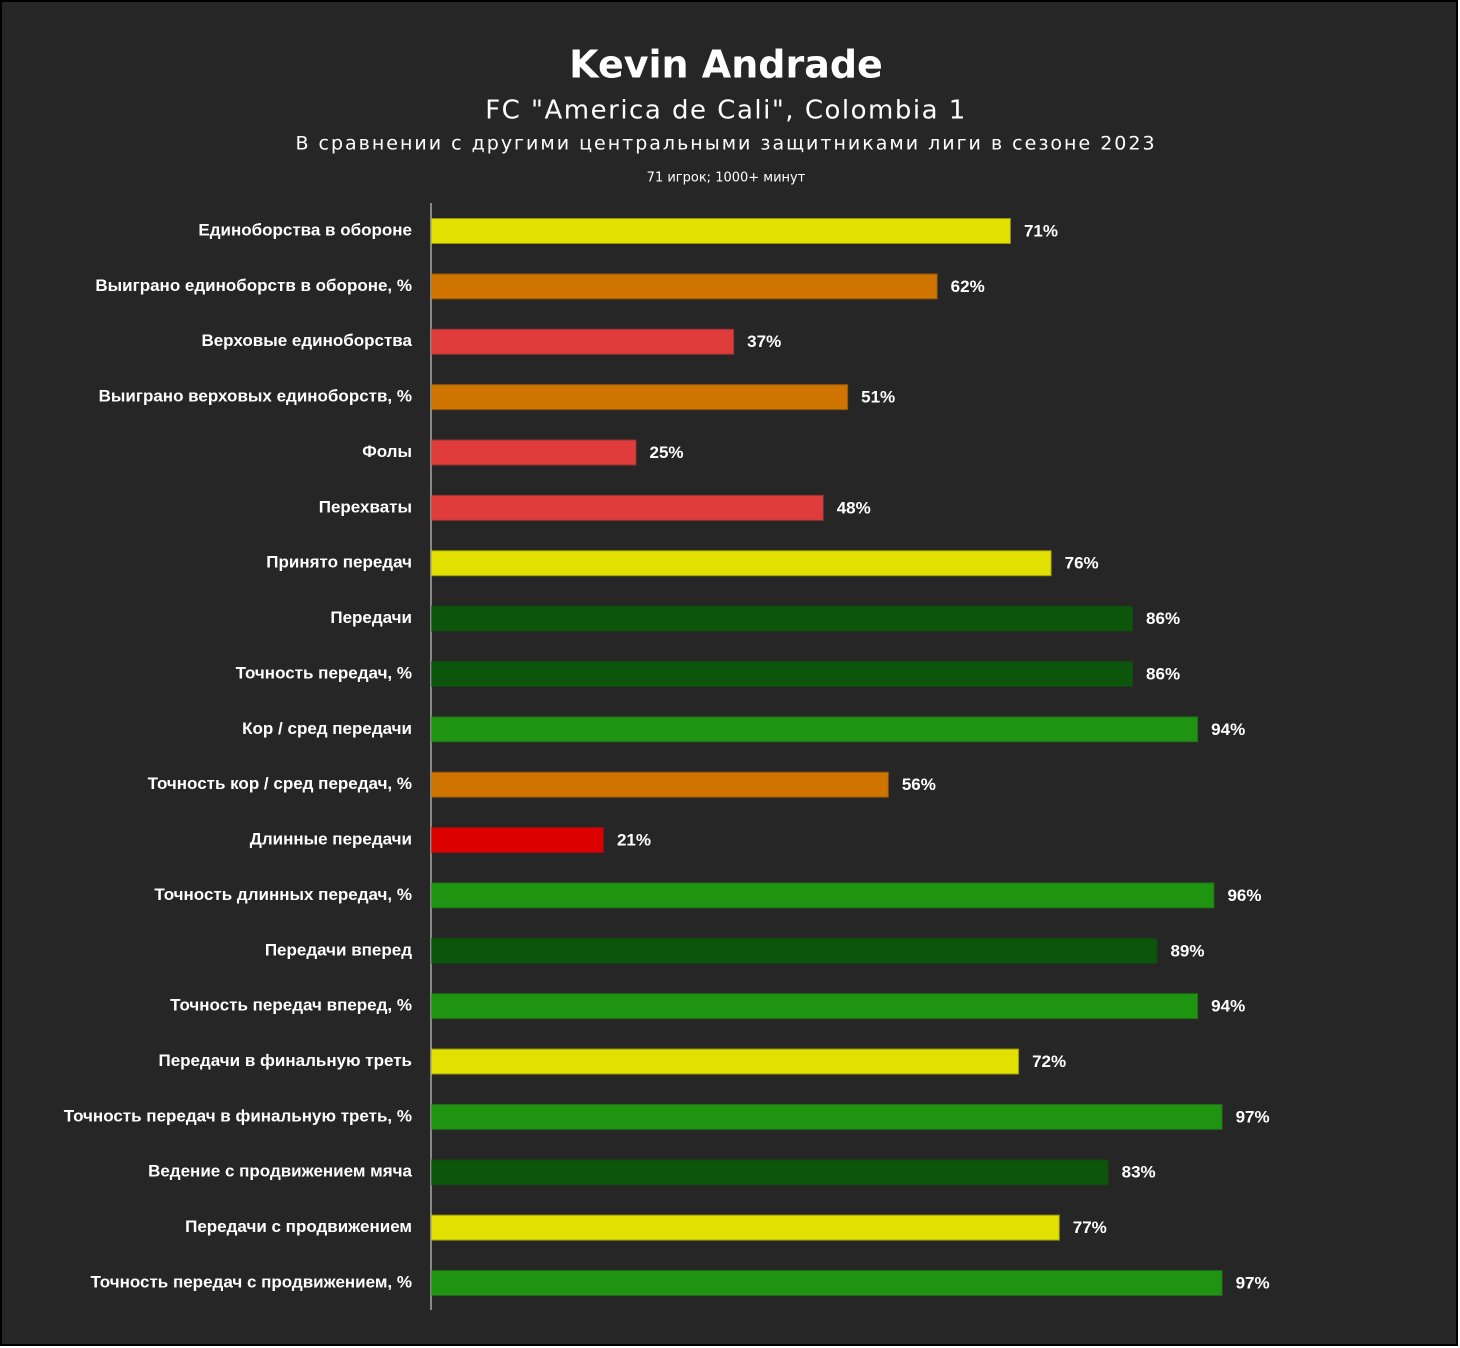  Describe the element at coordinates (365, 506) in the screenshot. I see `category-label: Перехваты` at that location.